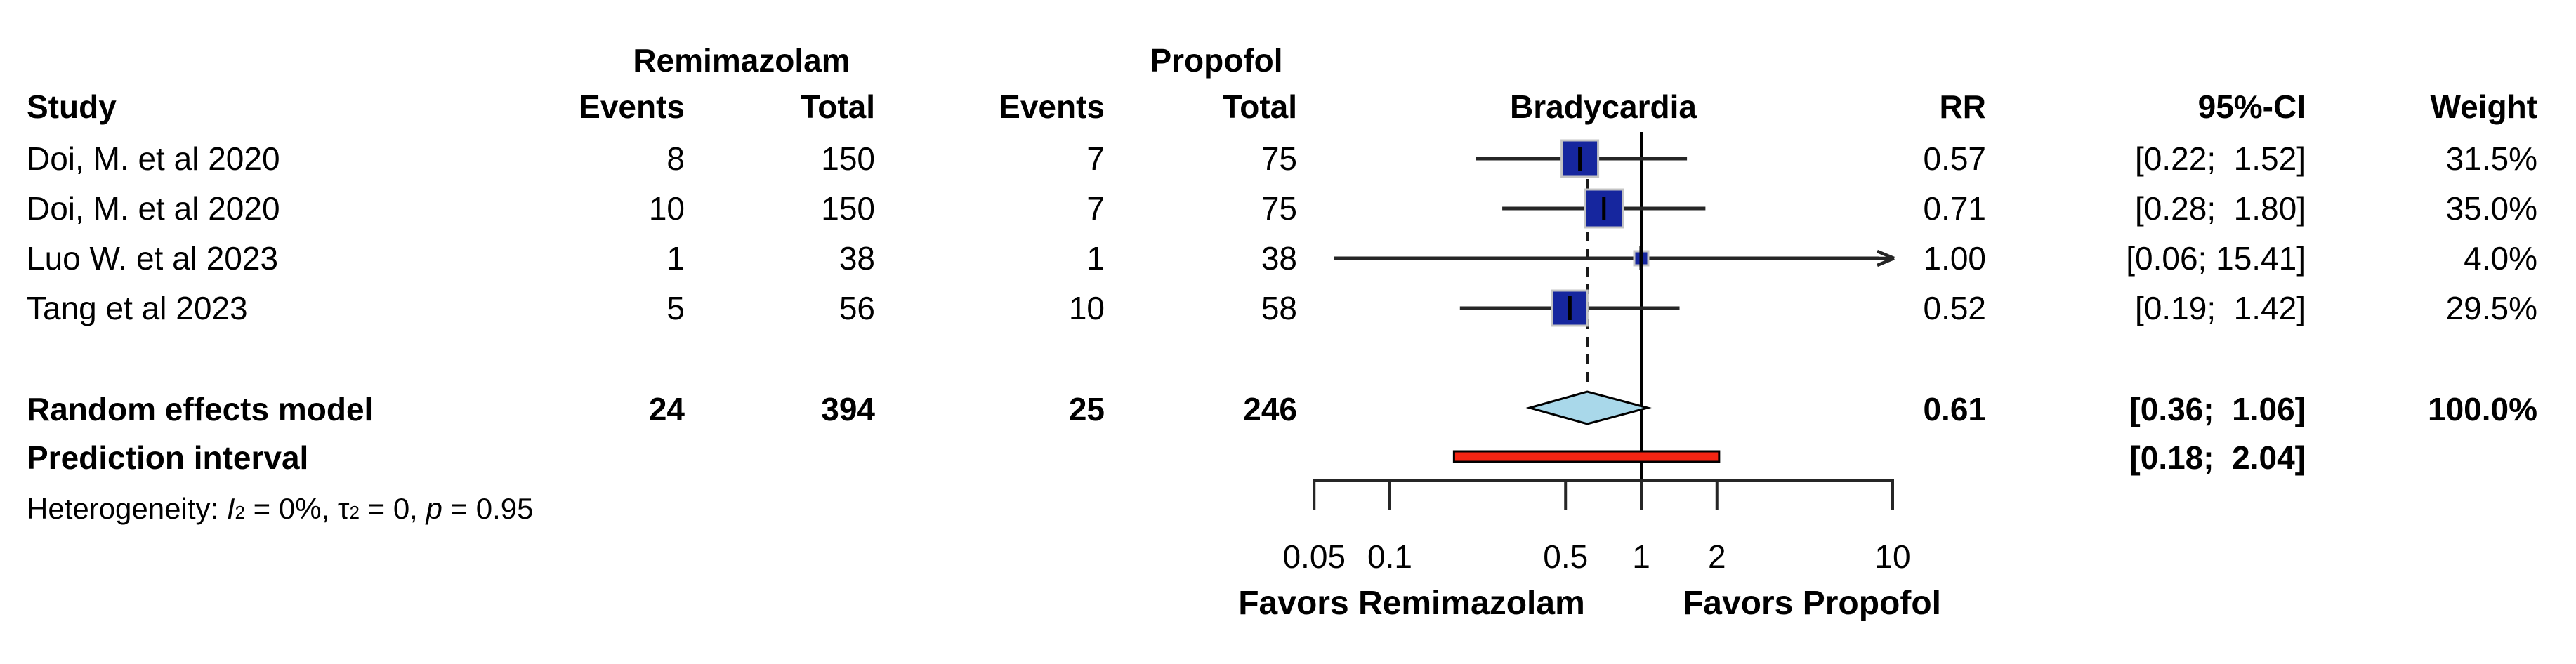 This screenshot has height=664, width=2576. I want to click on pooled-control-events: 25, so click(1086, 409).